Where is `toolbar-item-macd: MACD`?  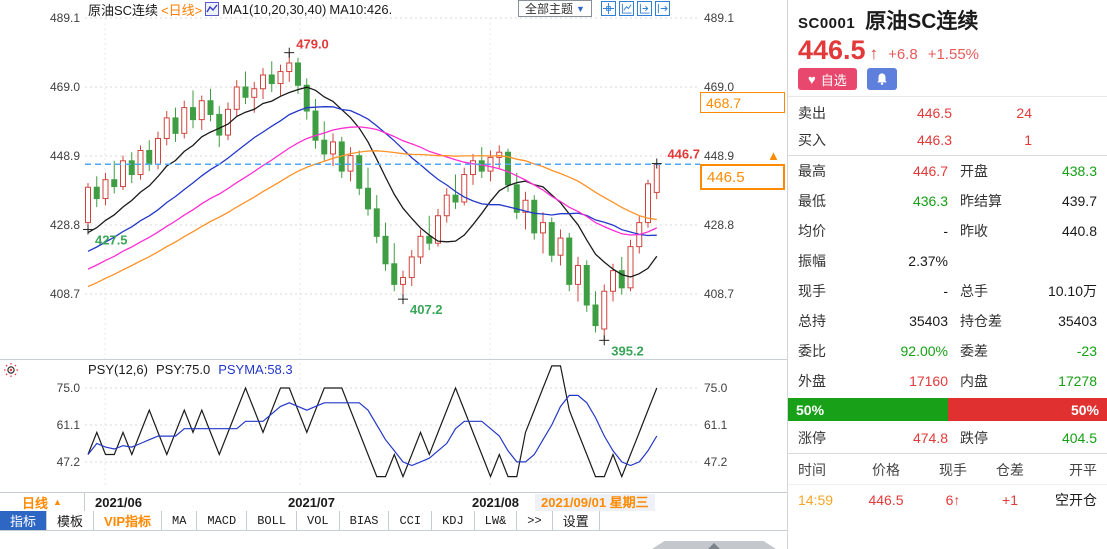 toolbar-item-macd: MACD is located at coordinates (222, 520).